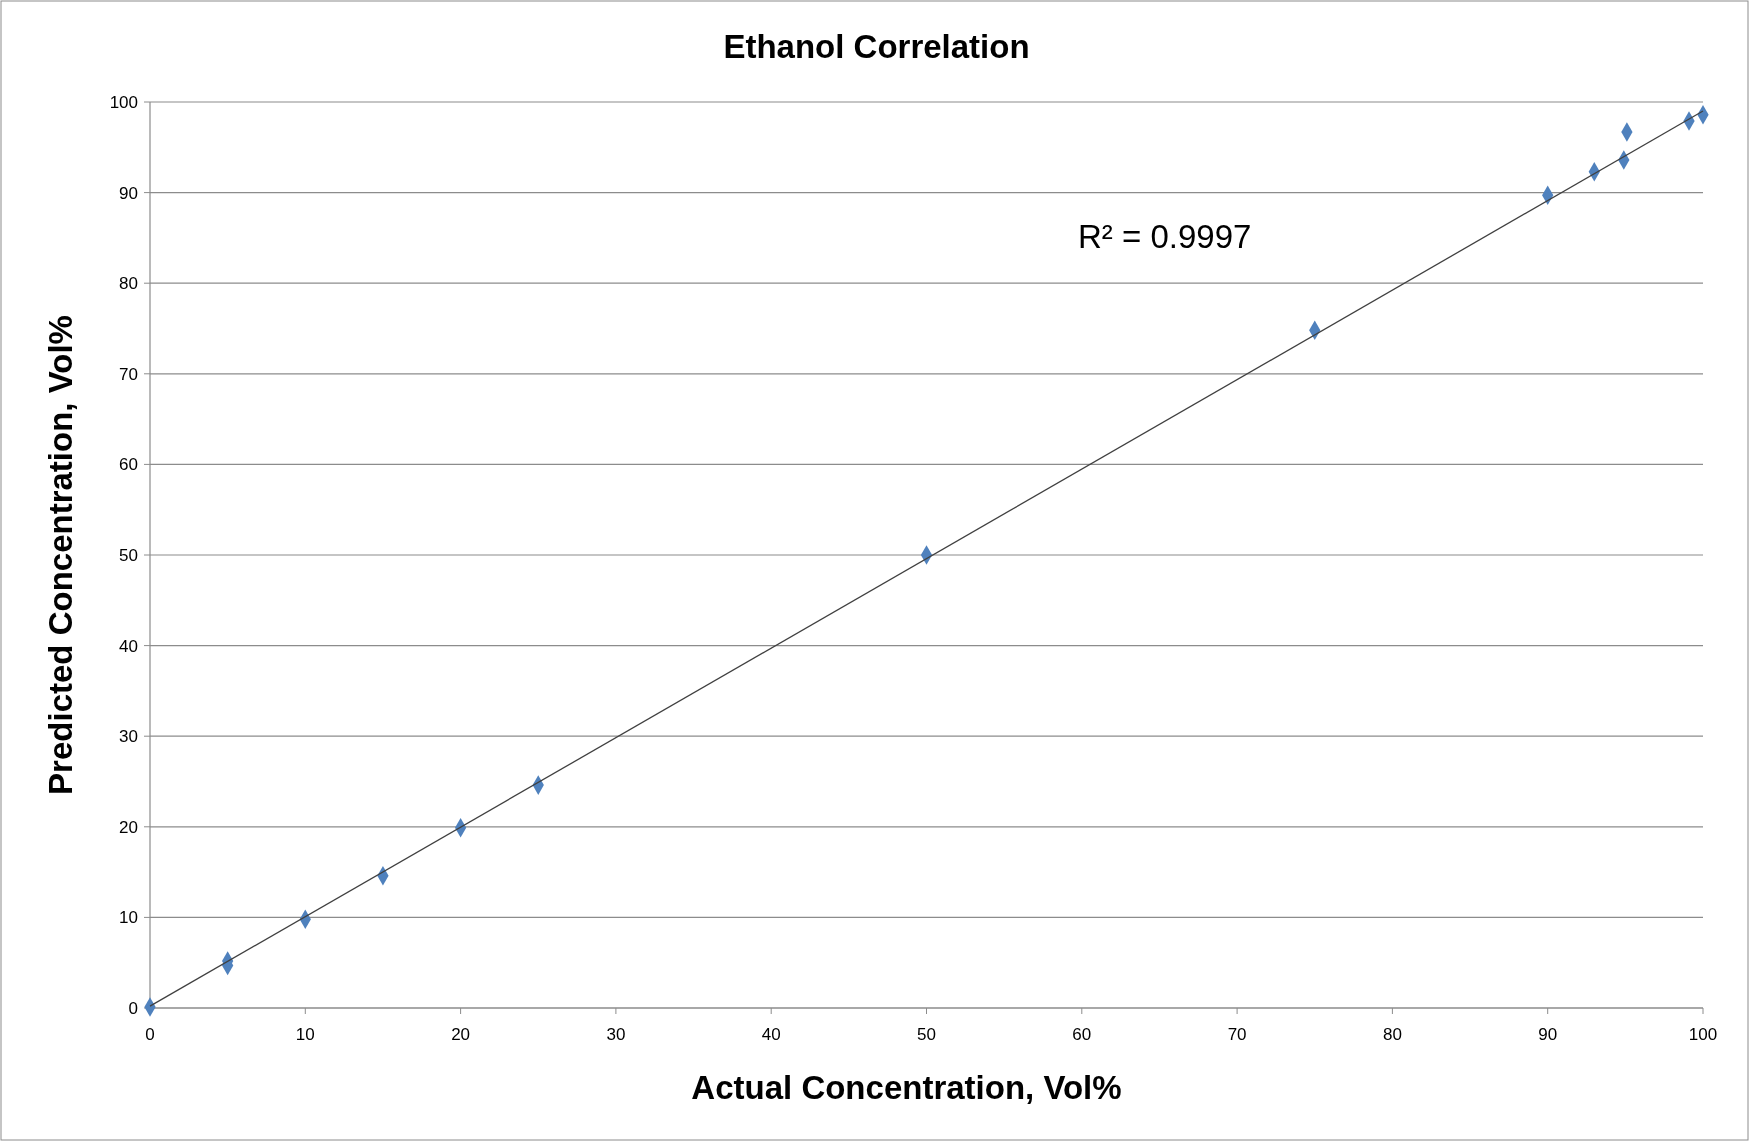  What do you see at coordinates (1703, 1034) in the screenshot?
I see `x-tick-label: 100` at bounding box center [1703, 1034].